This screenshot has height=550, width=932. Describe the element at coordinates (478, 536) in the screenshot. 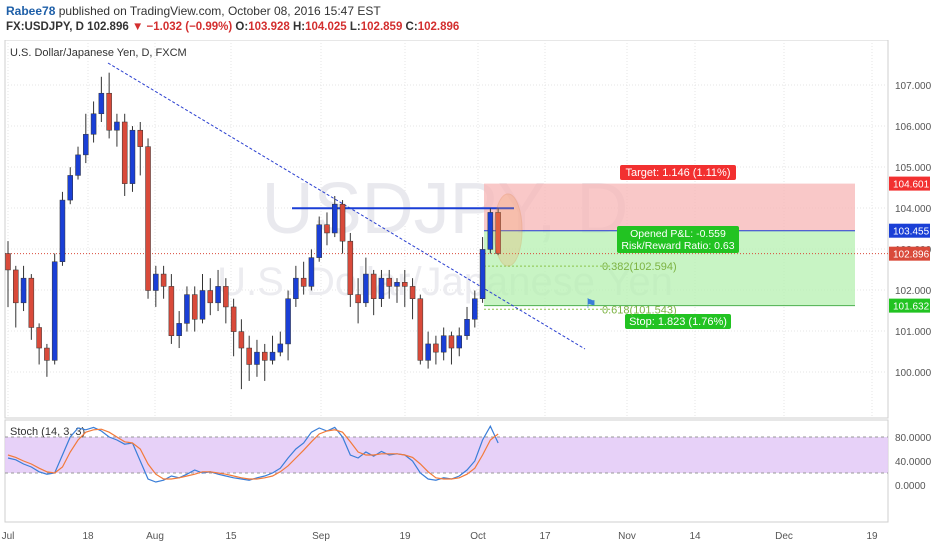

I see `time-tick-label: Oct` at that location.